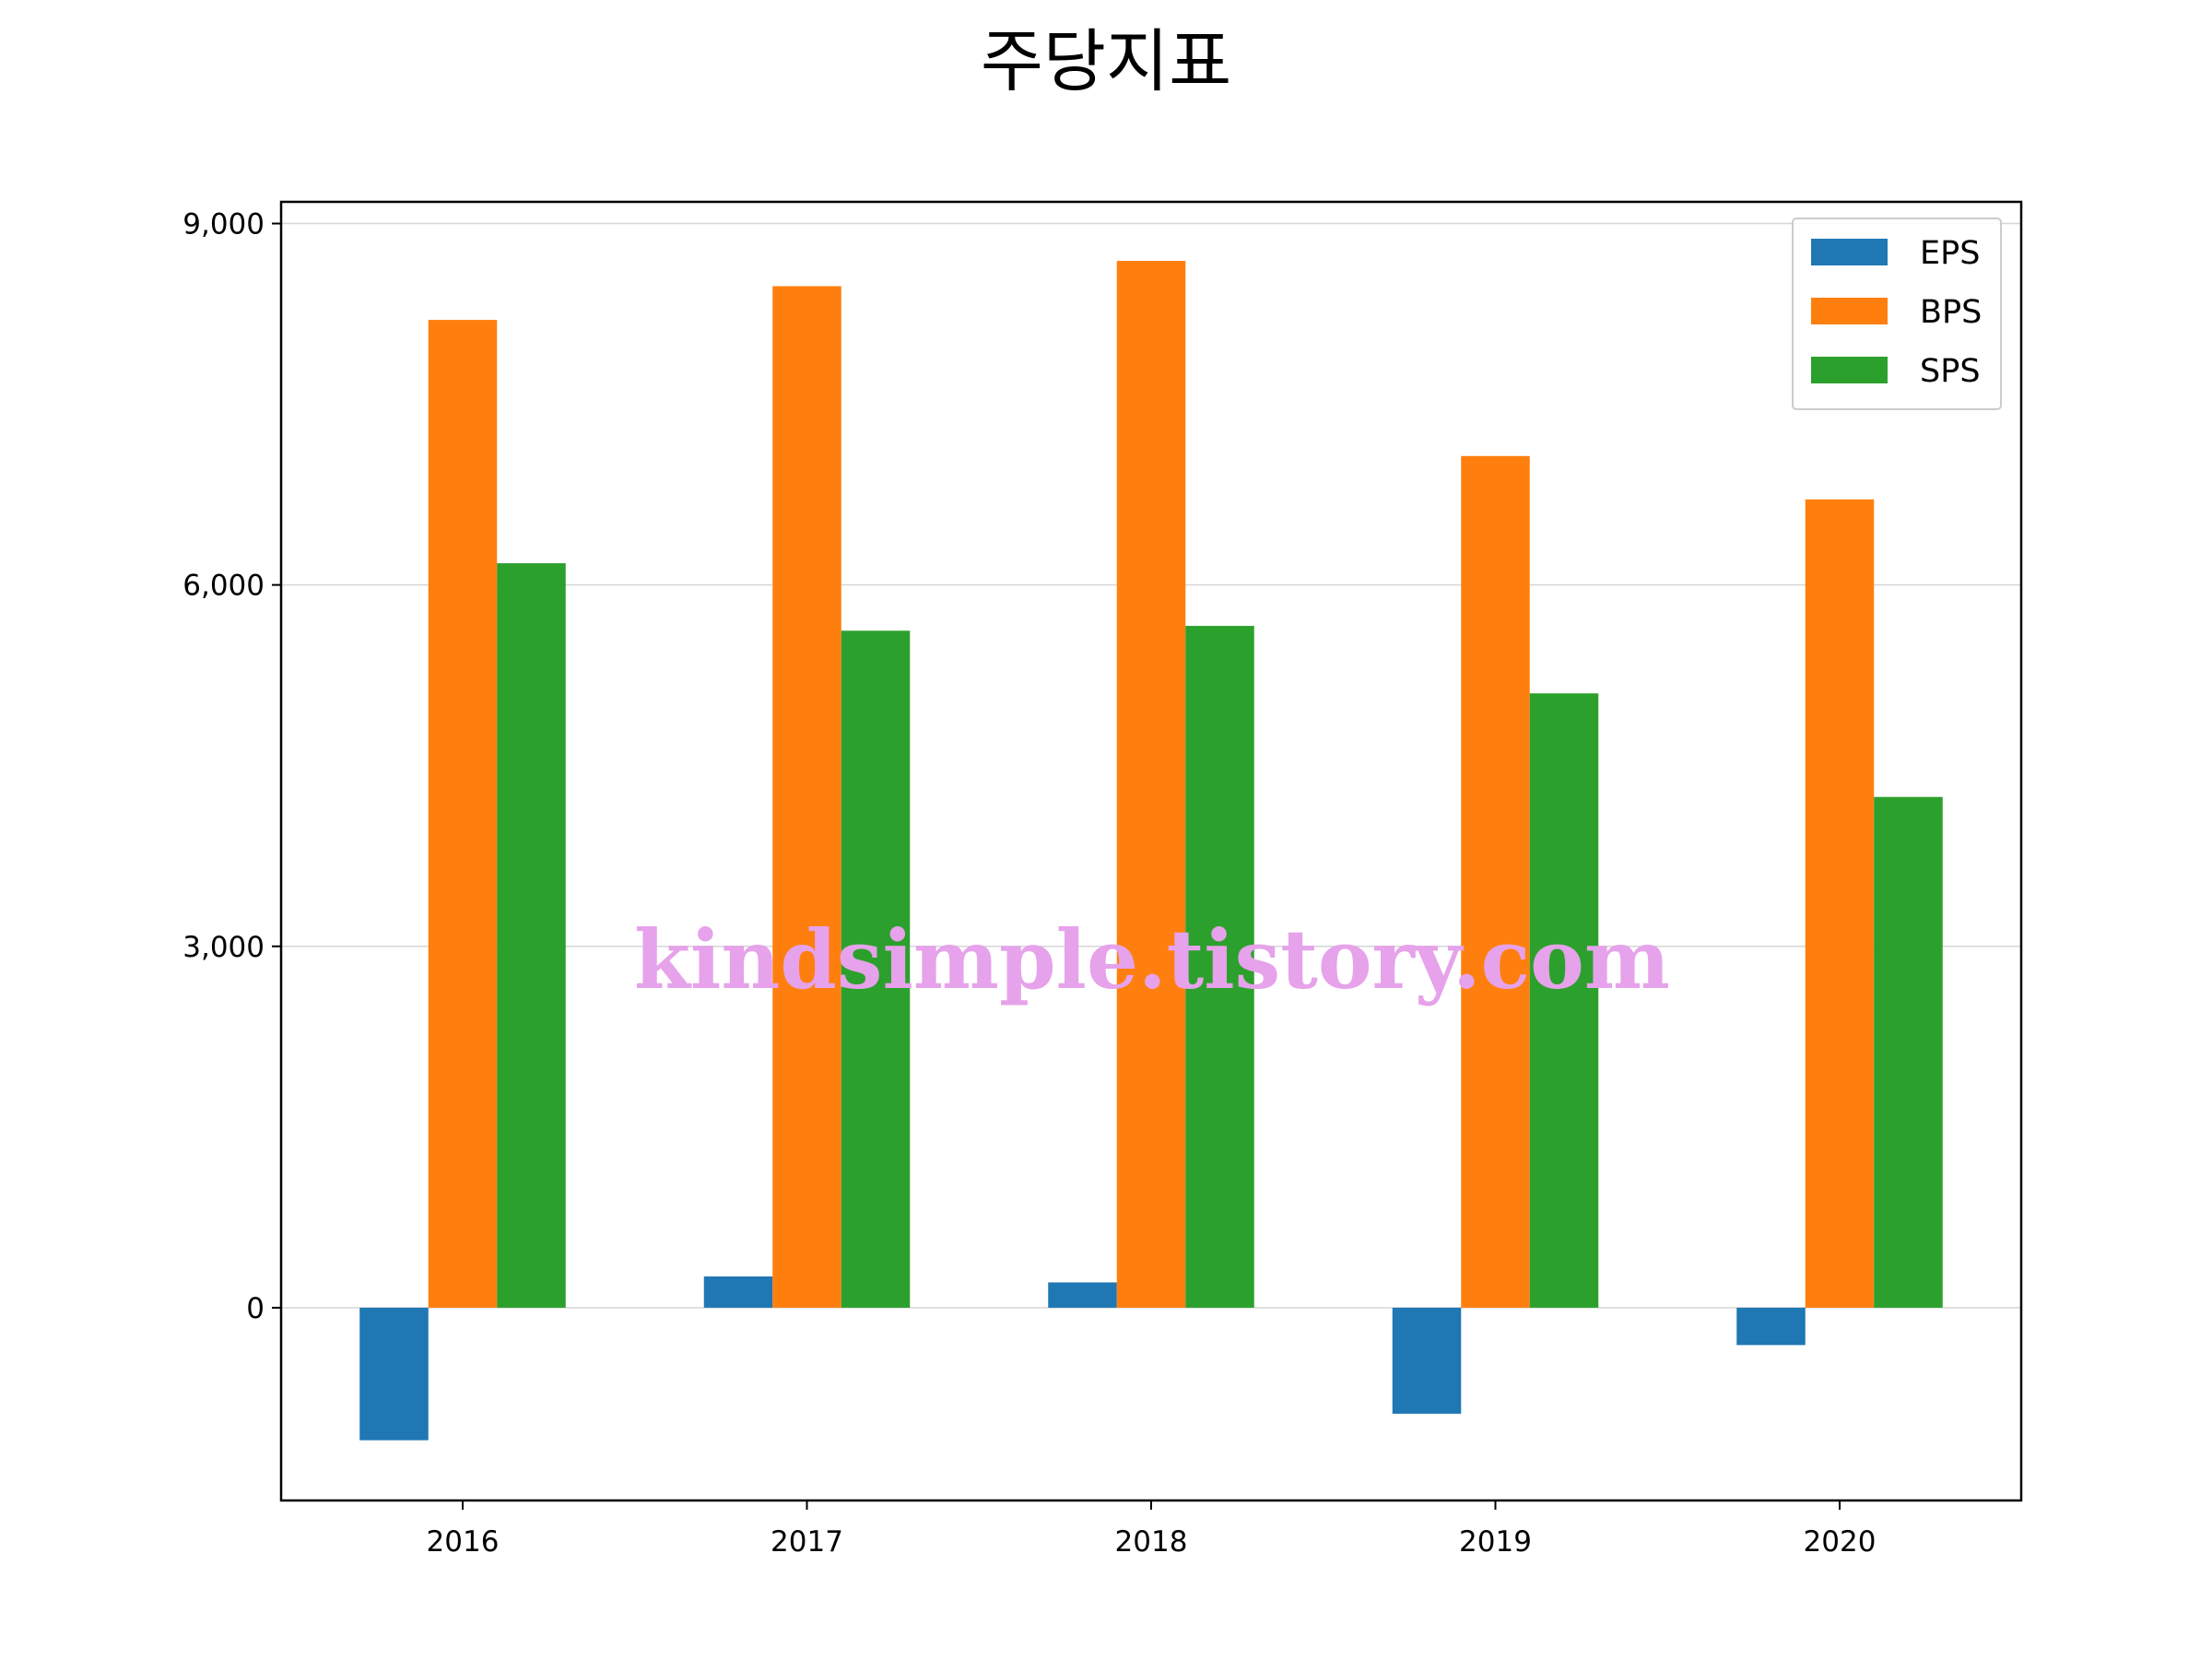 The width and height of the screenshot is (2212, 1659). I want to click on x-axis: 2016 2017 2018 2019 2020, so click(1152, 1529).